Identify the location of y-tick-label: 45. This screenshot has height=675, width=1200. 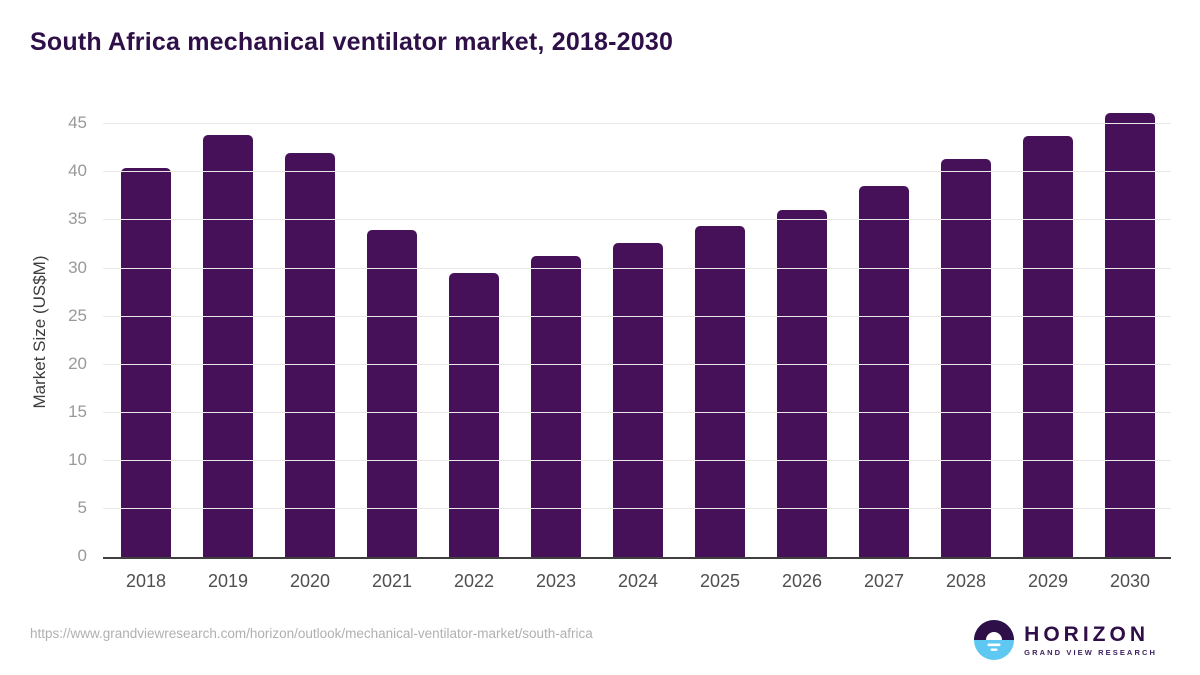
(77, 123).